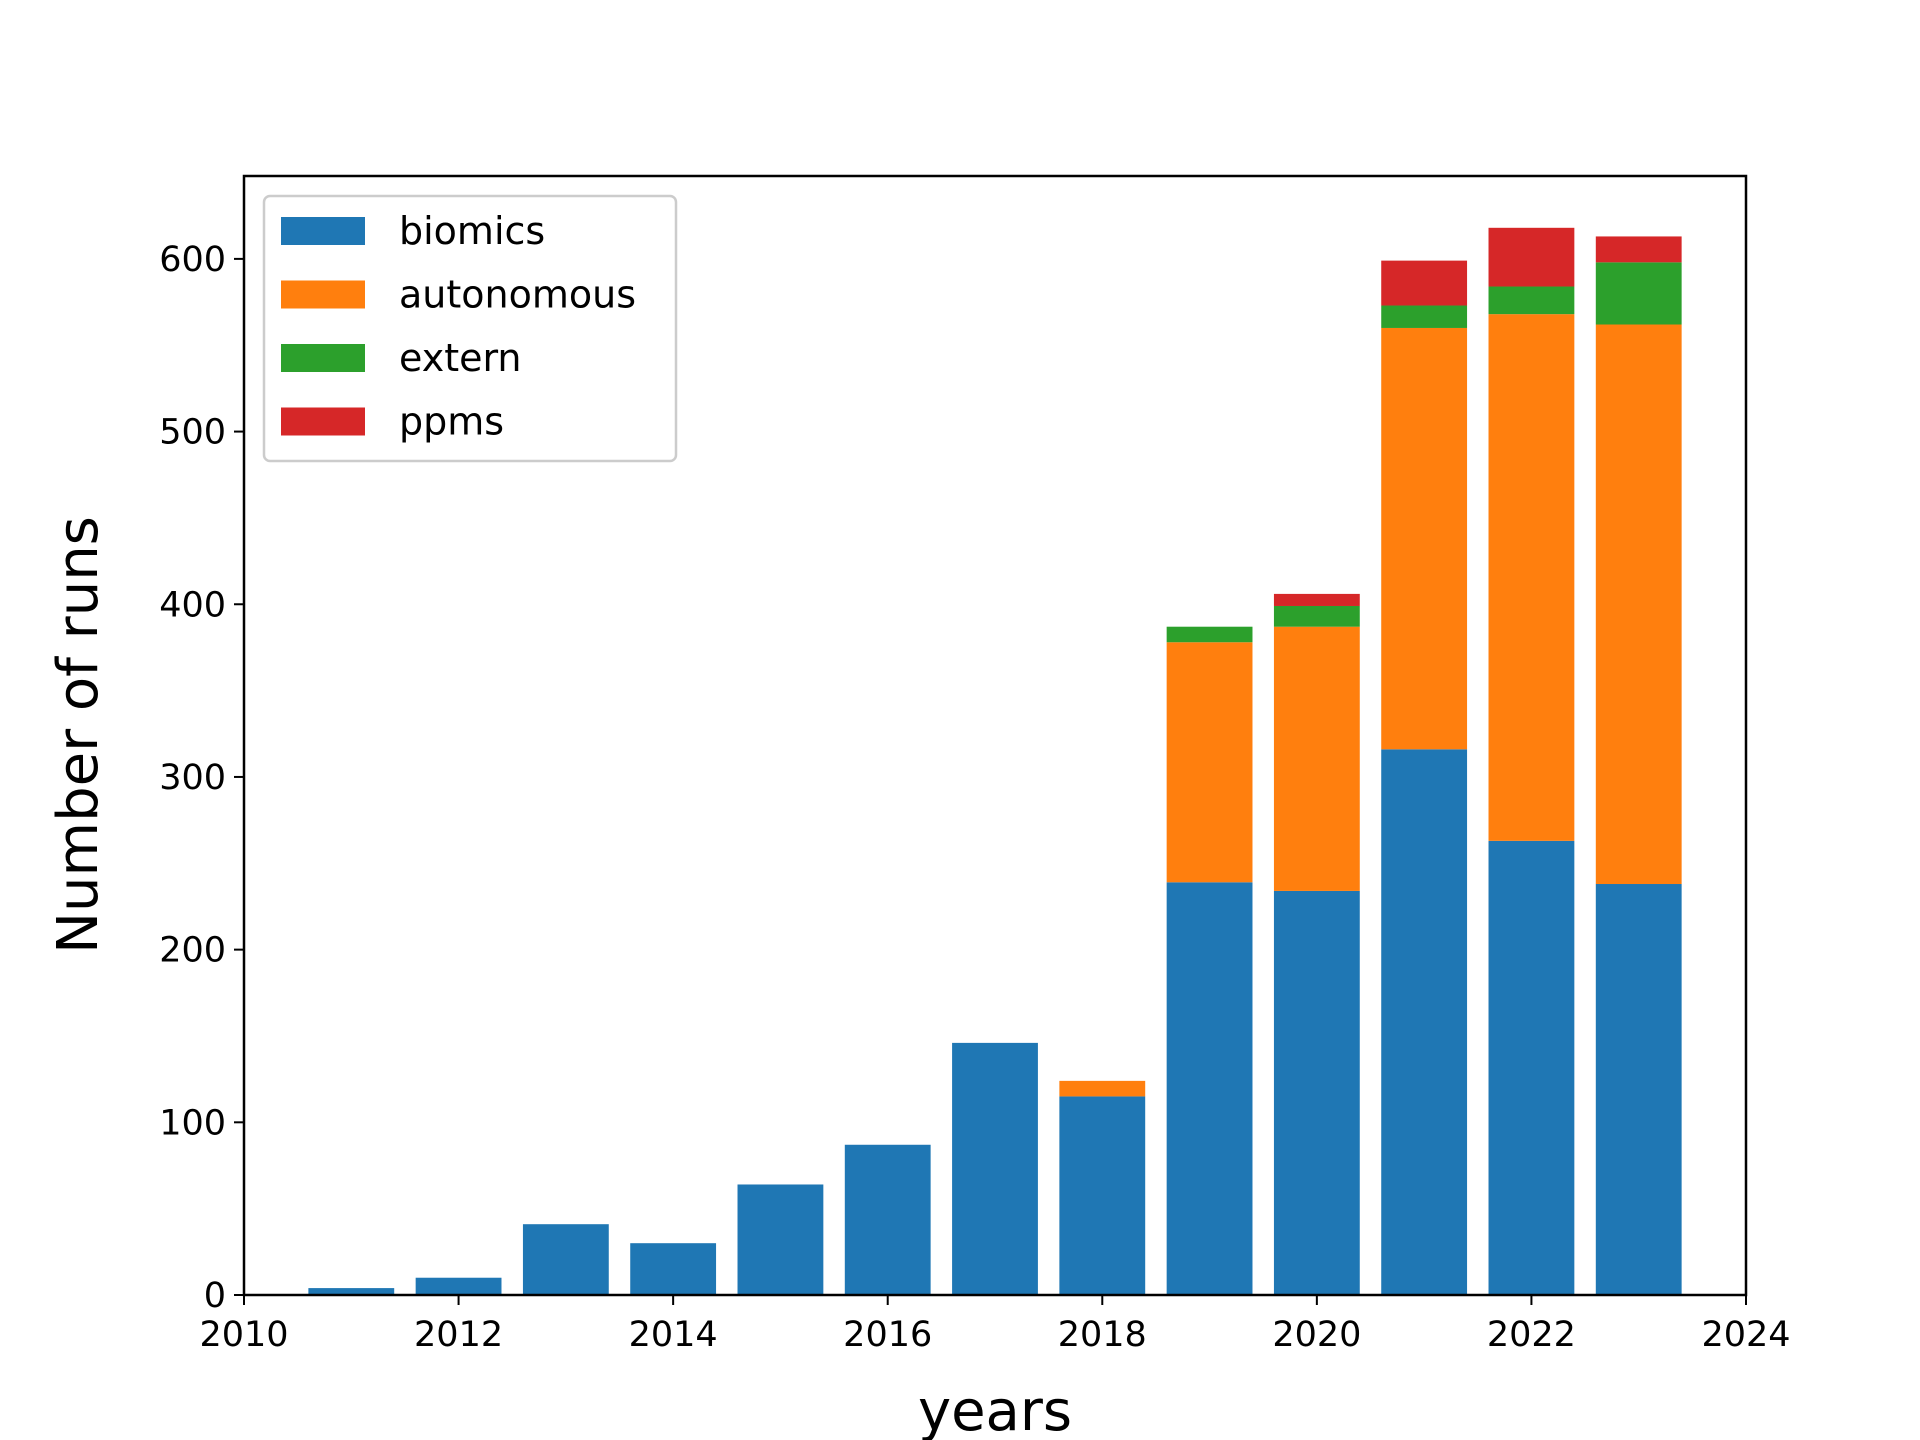 Image resolution: width=1920 pixels, height=1440 pixels. Describe the element at coordinates (1102, 1335) in the screenshot. I see `x-tick-label: 2018` at that location.